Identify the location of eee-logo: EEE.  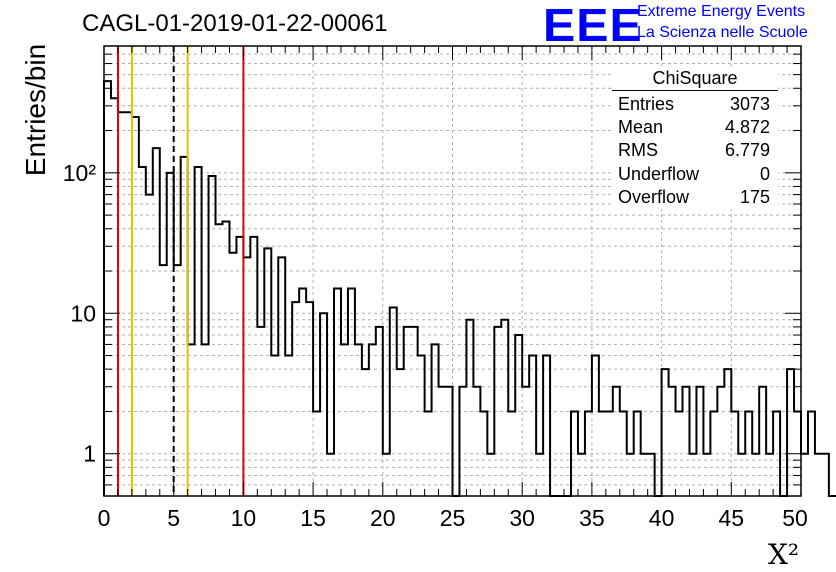
(593, 25).